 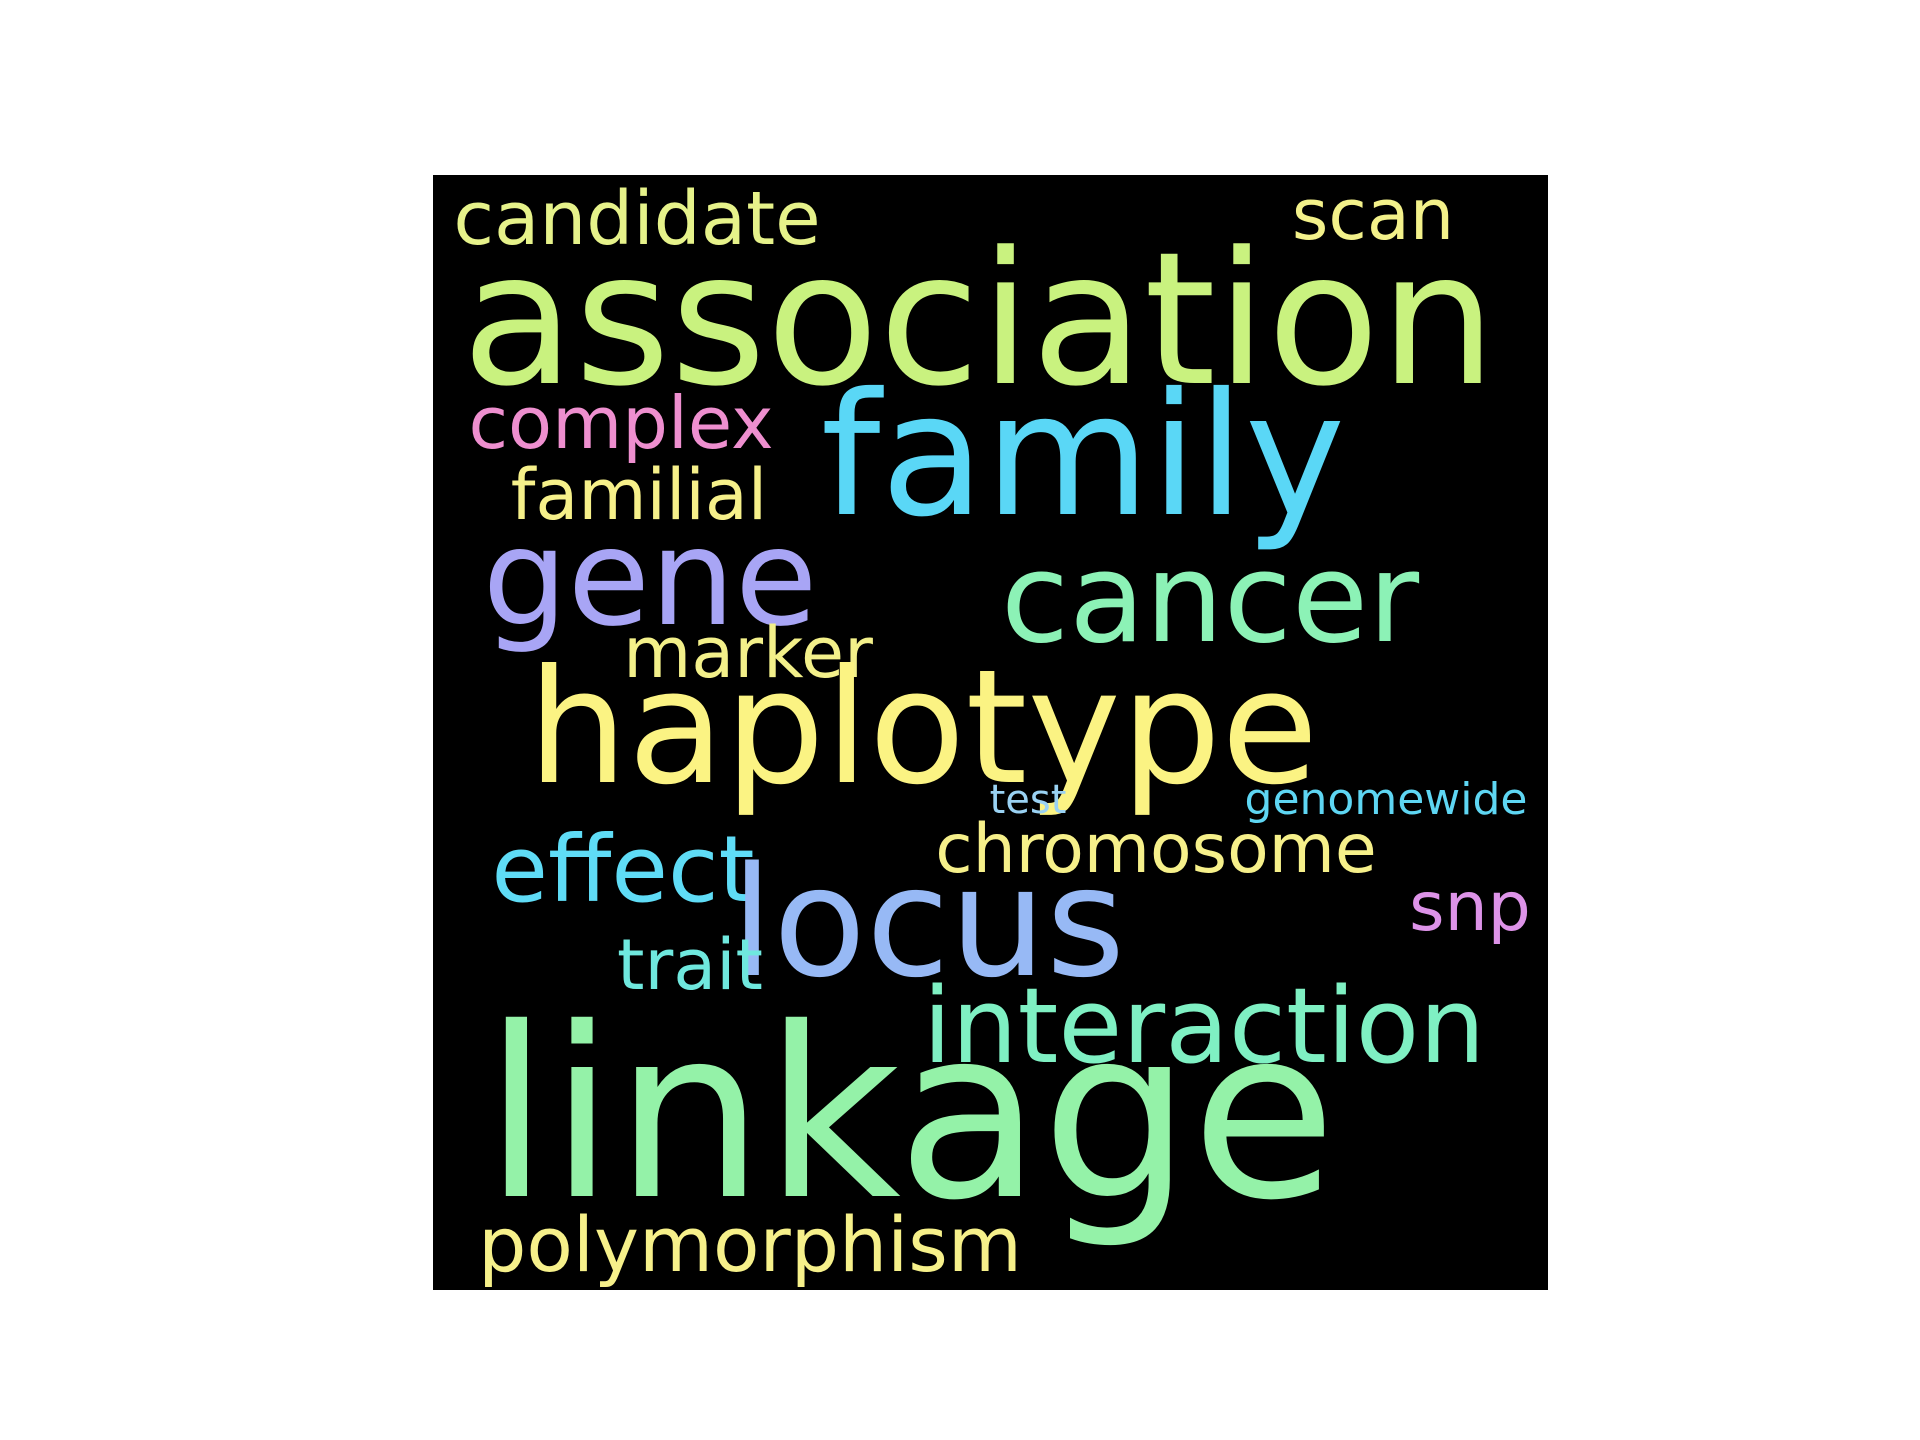 What do you see at coordinates (923, 728) in the screenshot?
I see `word-haplotype: haplotype` at bounding box center [923, 728].